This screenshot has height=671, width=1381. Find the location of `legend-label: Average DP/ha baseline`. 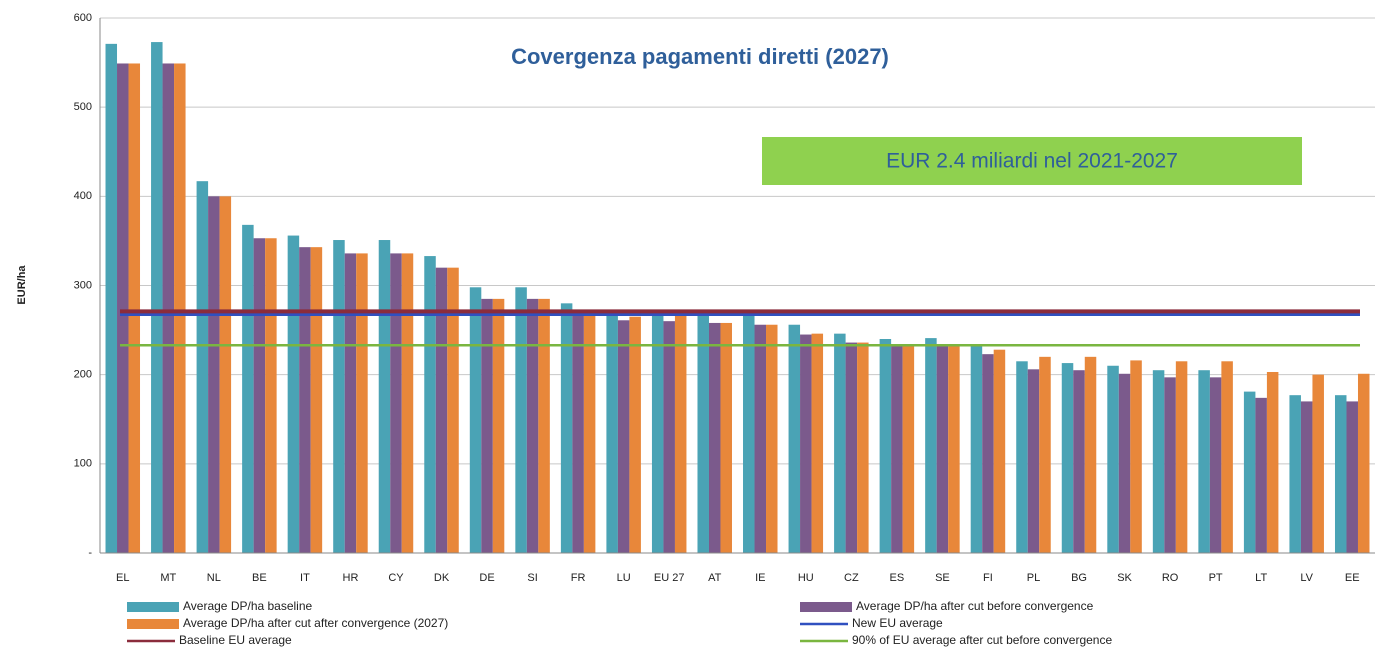

legend-label: Average DP/ha baseline is located at coordinates (248, 606).